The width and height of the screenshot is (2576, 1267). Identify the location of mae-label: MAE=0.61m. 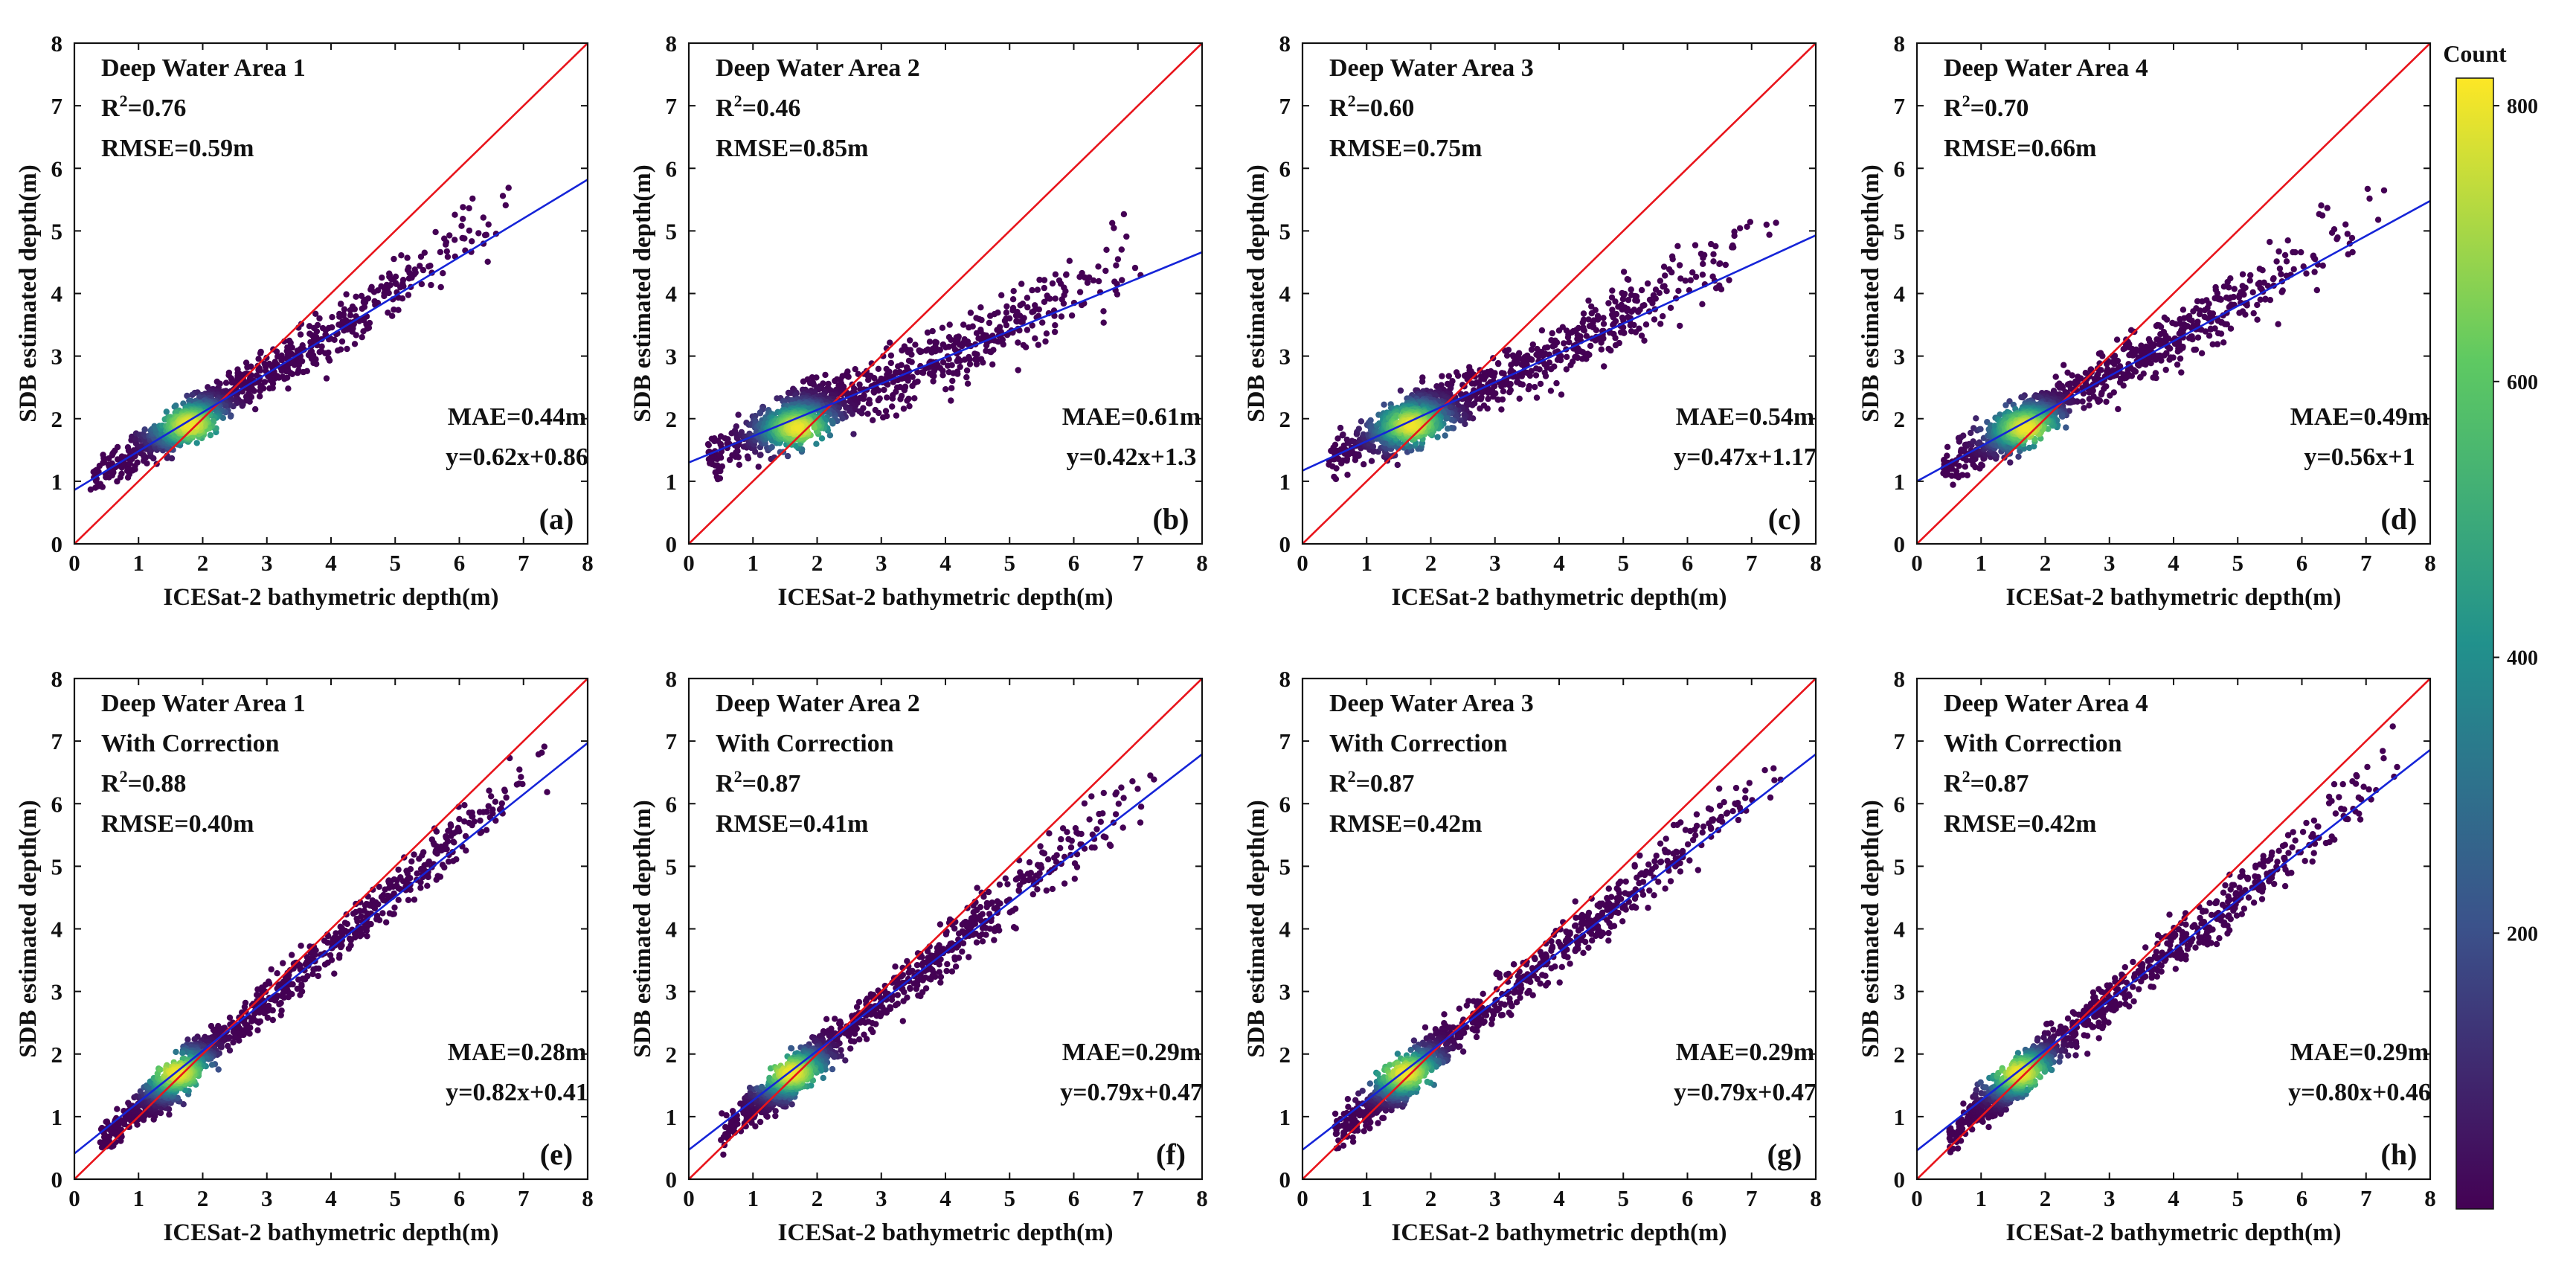
(1131, 417).